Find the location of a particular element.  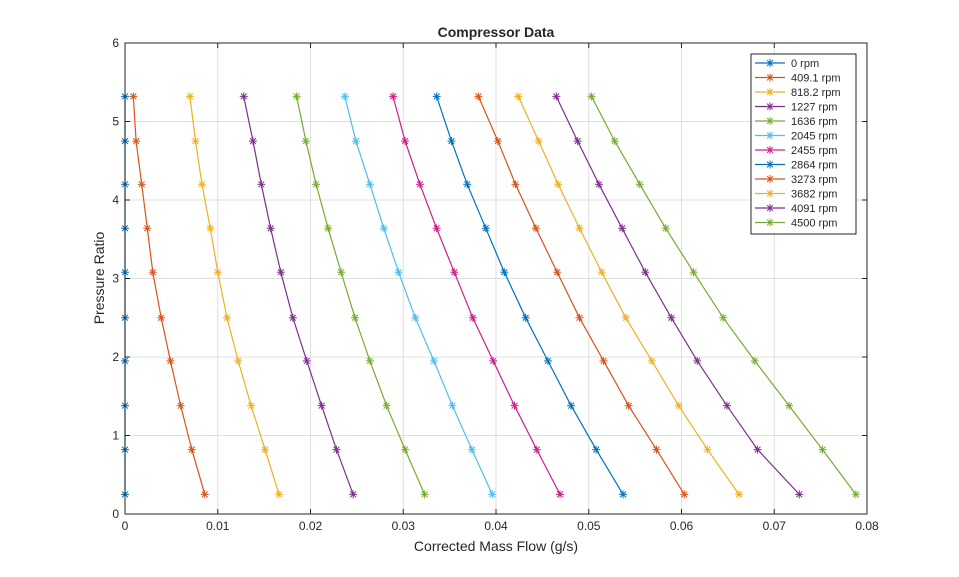

series-2045-rpm is located at coordinates (418, 295).